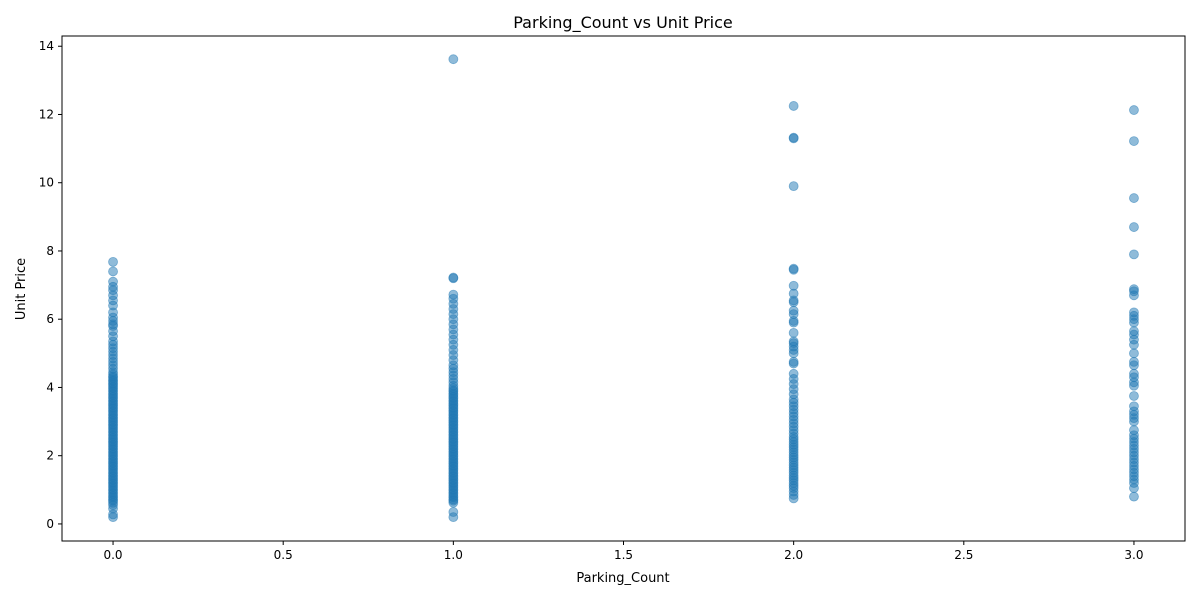 This screenshot has height=600, width=1200. Describe the element at coordinates (50, 387) in the screenshot. I see `y-tick-label: 4` at that location.